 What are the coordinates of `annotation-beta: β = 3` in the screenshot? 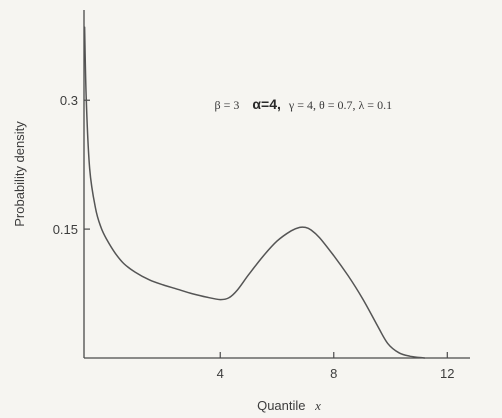 It's located at (227, 105).